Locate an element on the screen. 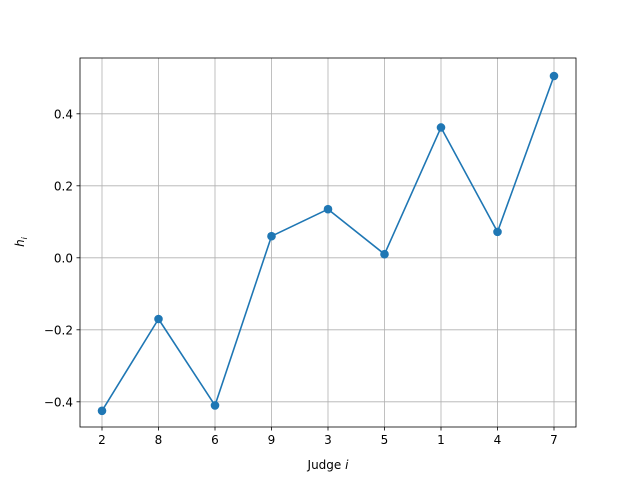 This screenshot has height=480, width=640. x-tick-label: 6 is located at coordinates (215, 440).